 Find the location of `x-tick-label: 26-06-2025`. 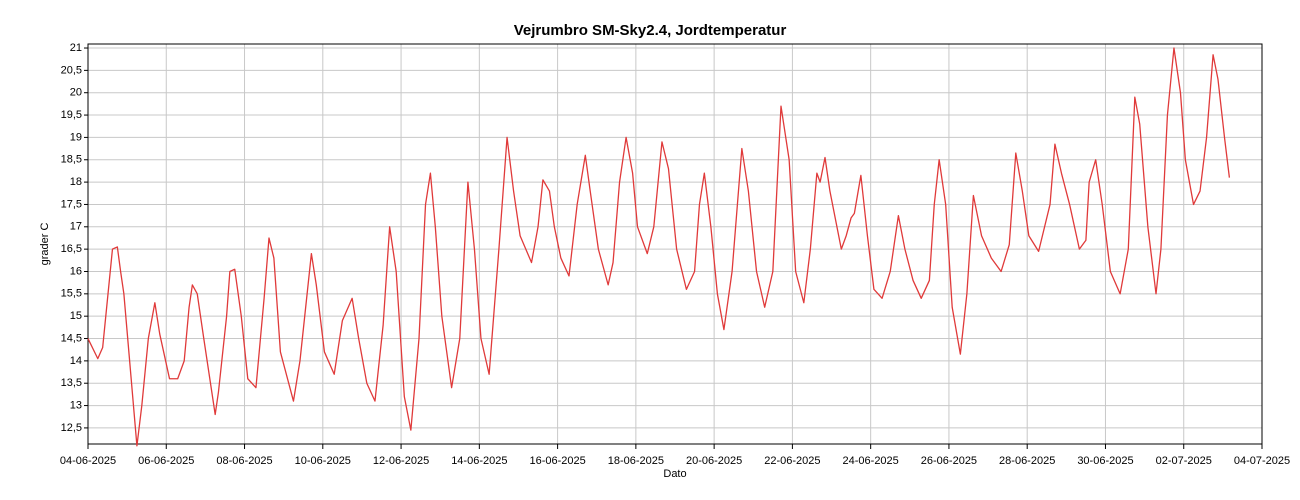

x-tick-label: 26-06-2025 is located at coordinates (949, 461).